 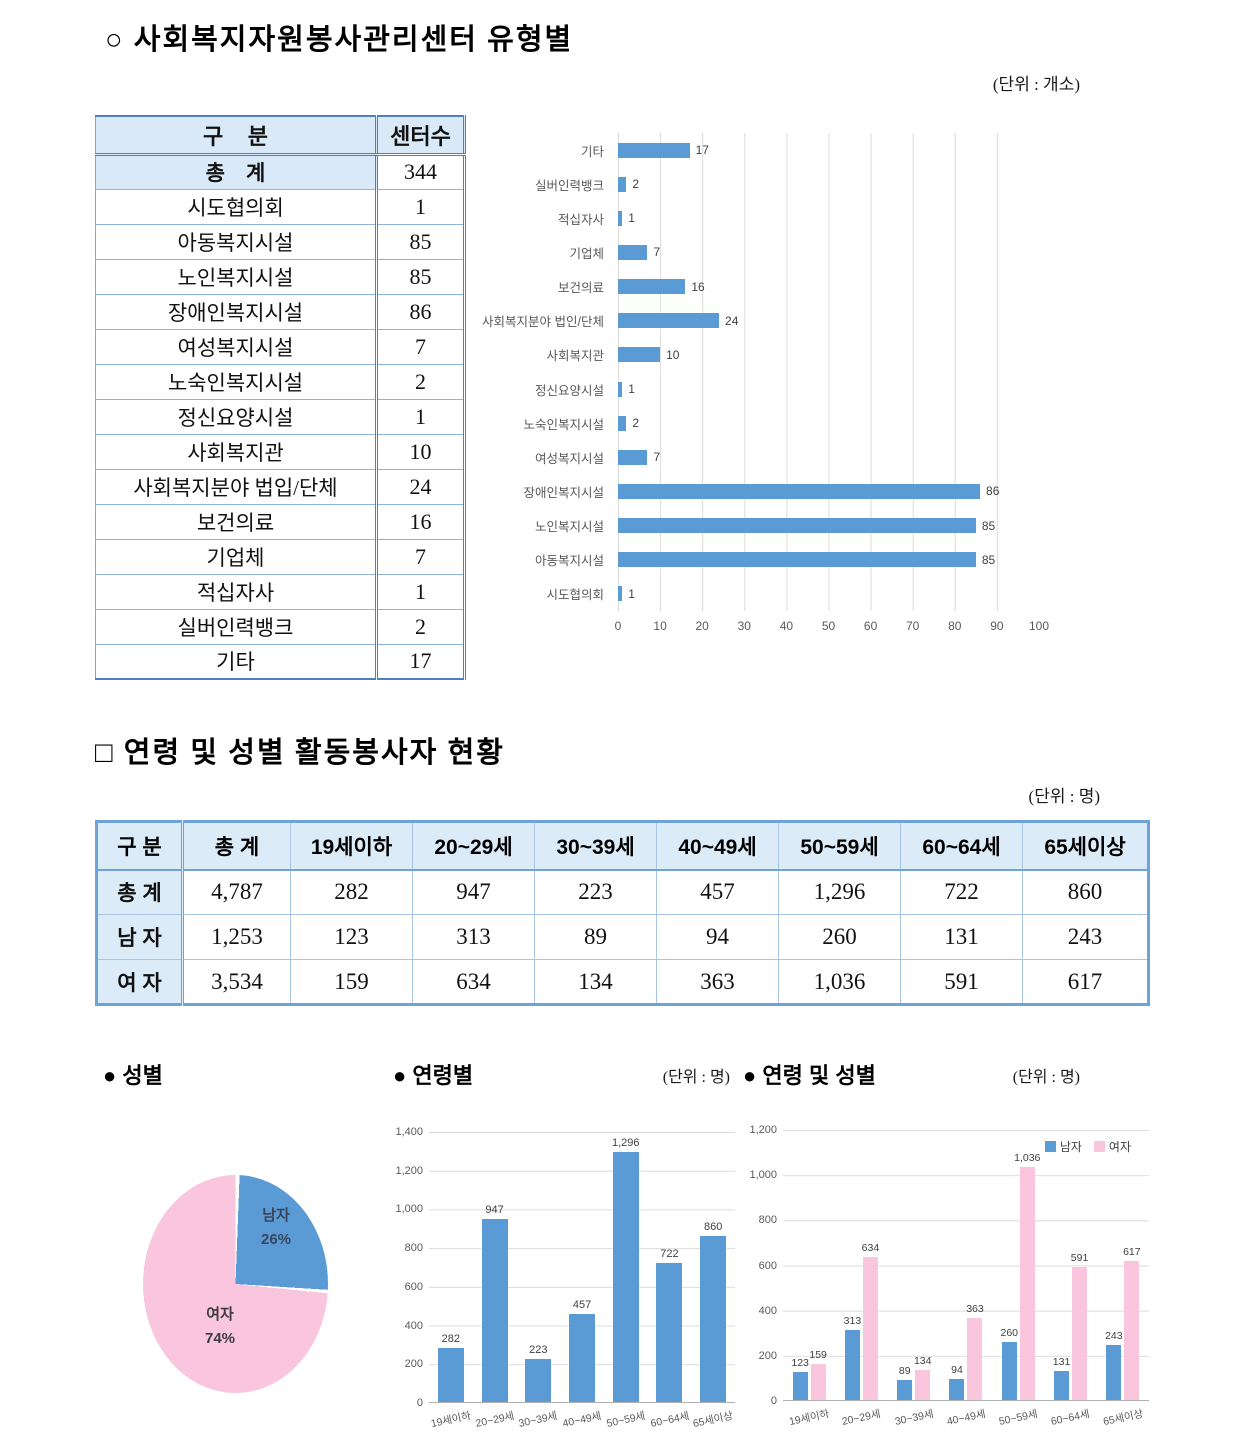 I want to click on grouped-category-label: 60~64세, so click(x=1071, y=1418).